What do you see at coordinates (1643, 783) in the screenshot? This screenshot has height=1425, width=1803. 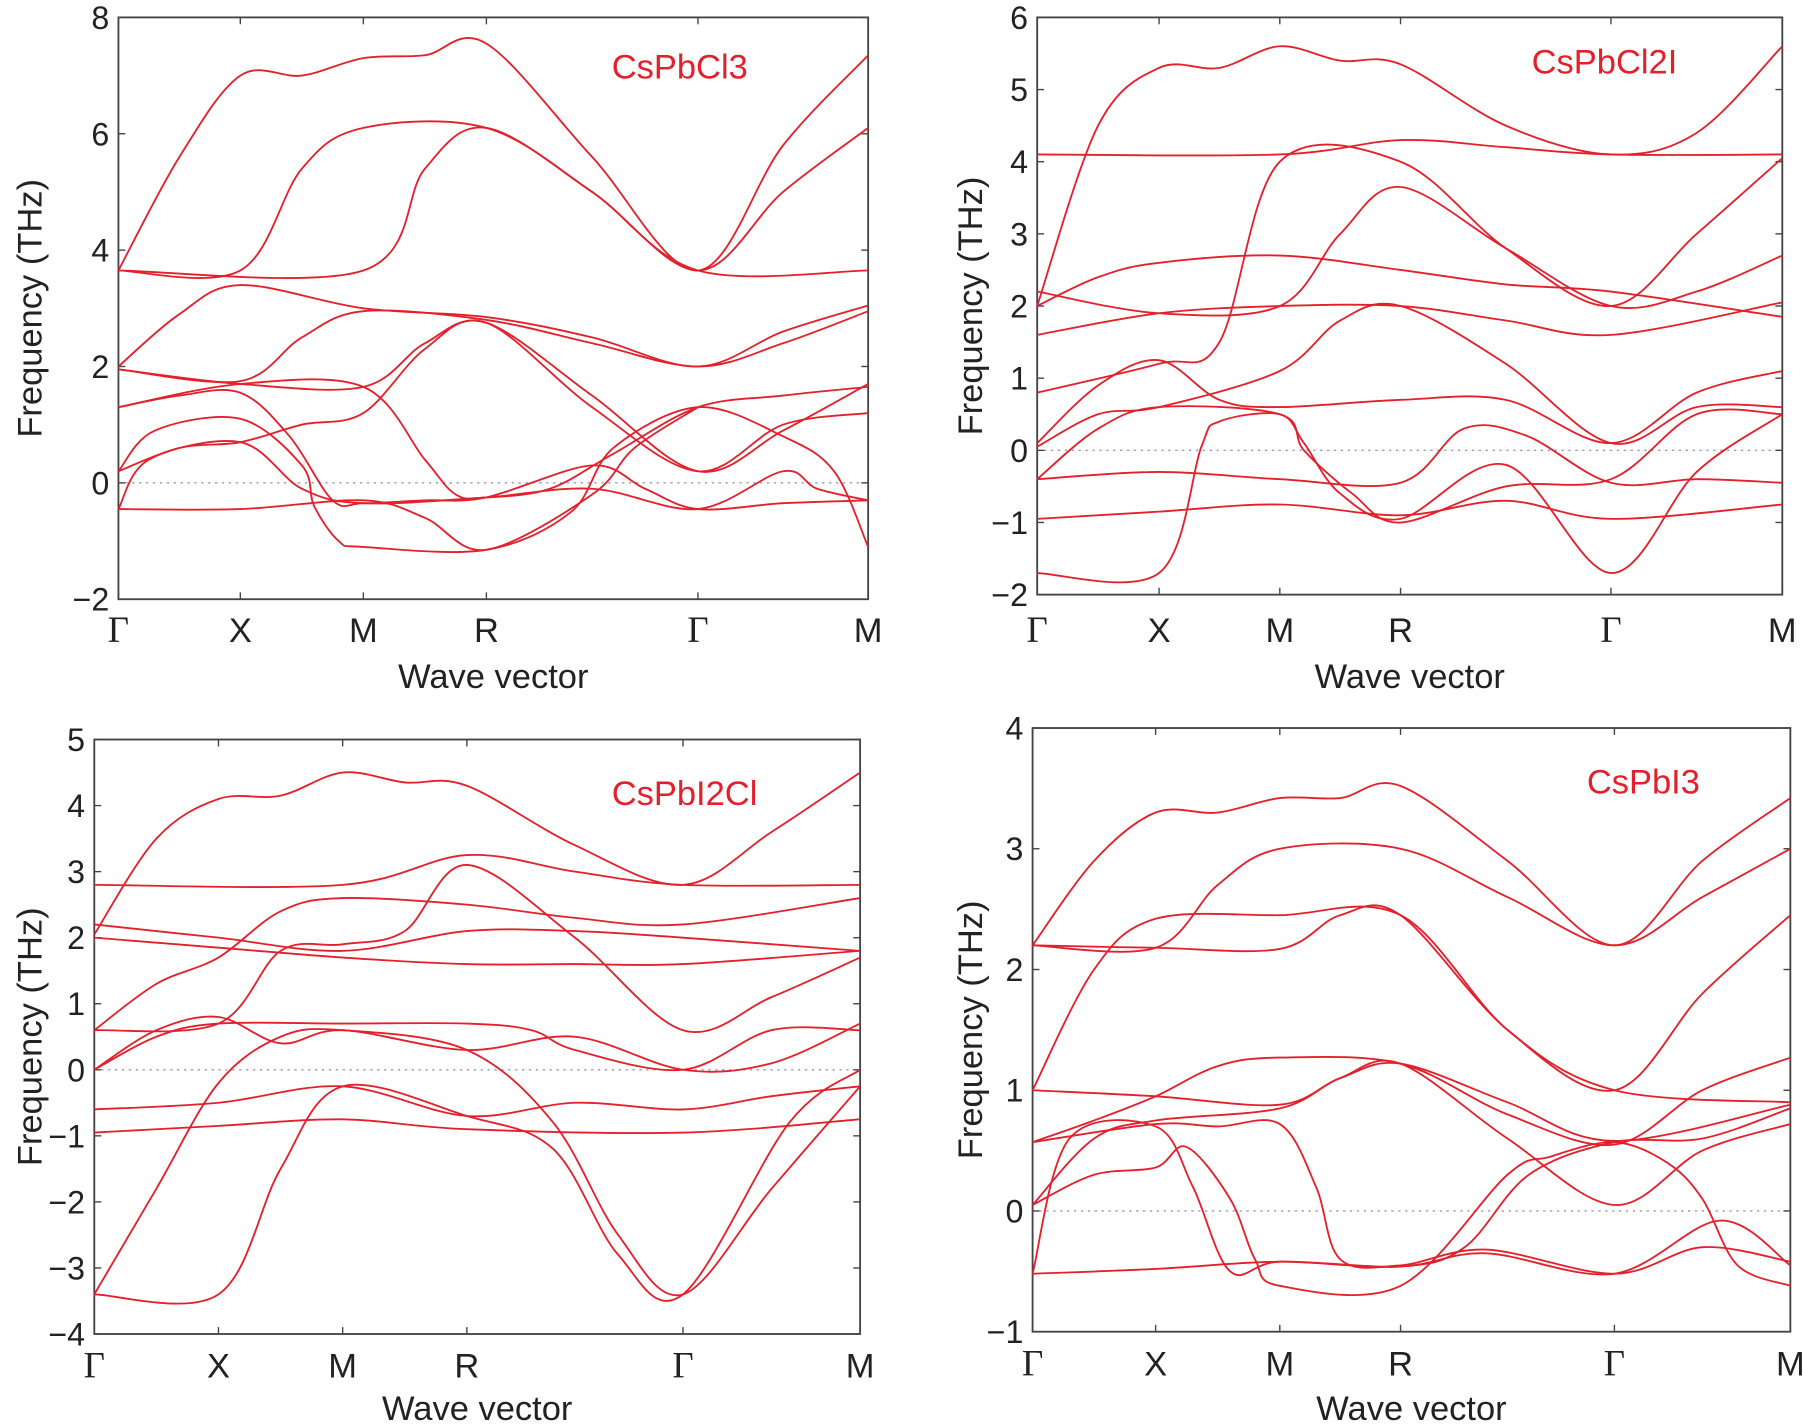 I see `compound-label: CsPbI3` at bounding box center [1643, 783].